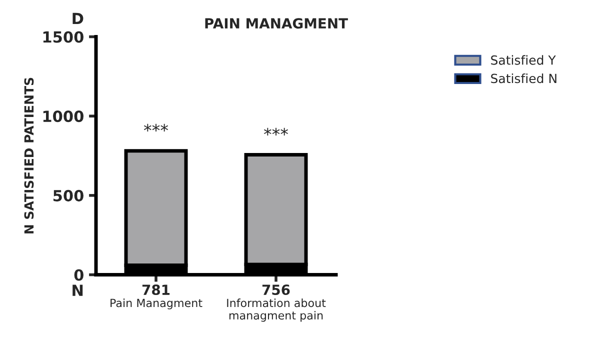  I want to click on y-tick-label: 1000, so click(63, 116).